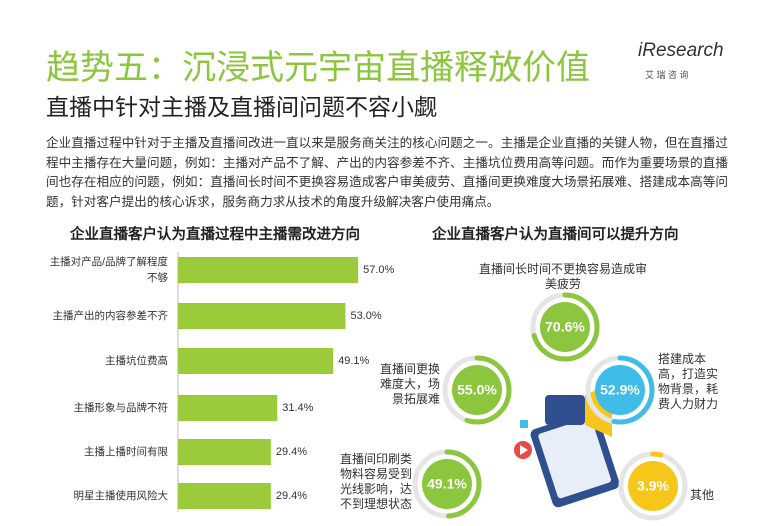 This screenshot has width=768, height=526. What do you see at coordinates (567, 445) in the screenshot?
I see `illustration` at bounding box center [567, 445].